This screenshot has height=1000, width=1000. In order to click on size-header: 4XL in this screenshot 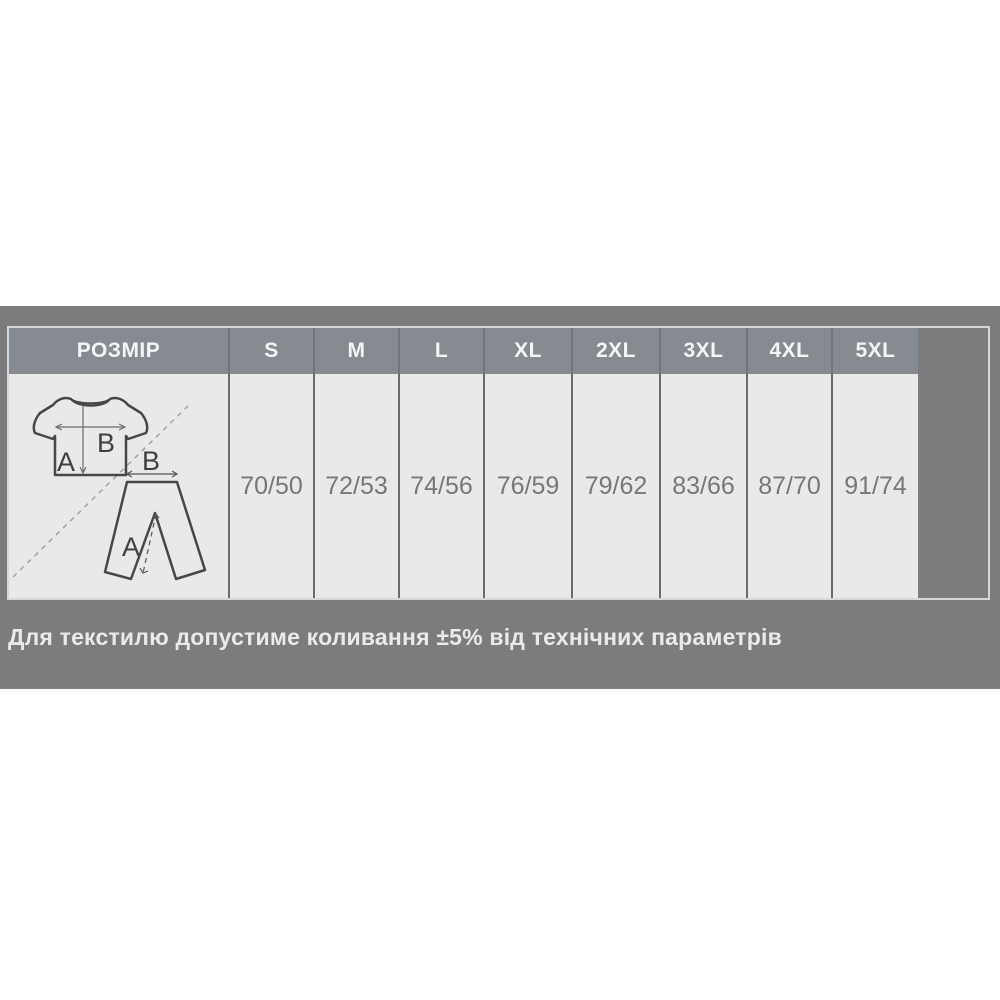, I will do `click(788, 351)`.